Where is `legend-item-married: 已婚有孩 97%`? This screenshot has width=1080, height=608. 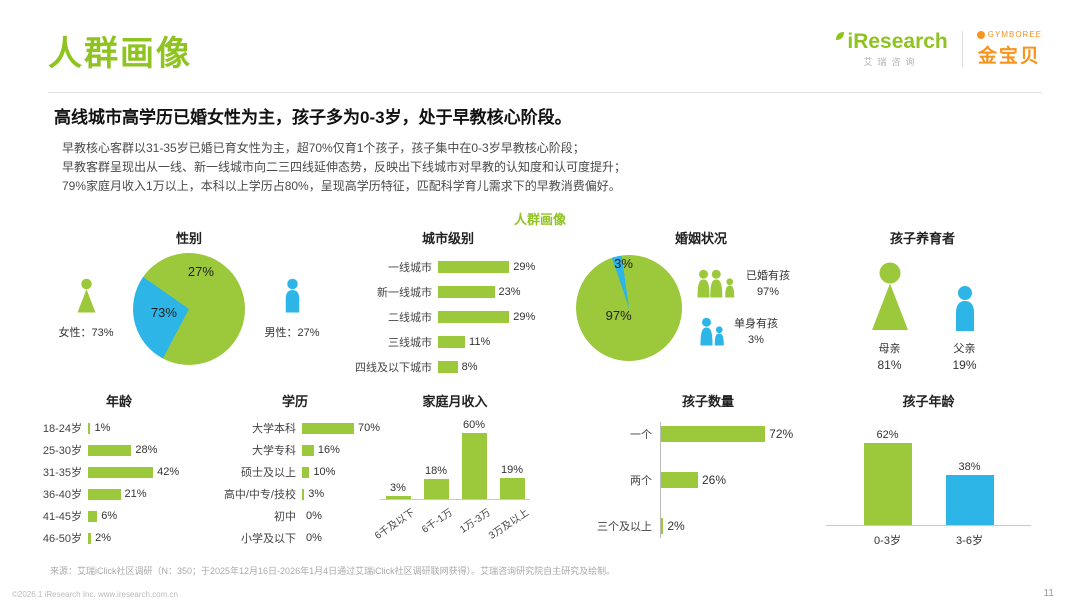
legend-item-married: 已婚有孩 97% is located at coordinates (743, 284).